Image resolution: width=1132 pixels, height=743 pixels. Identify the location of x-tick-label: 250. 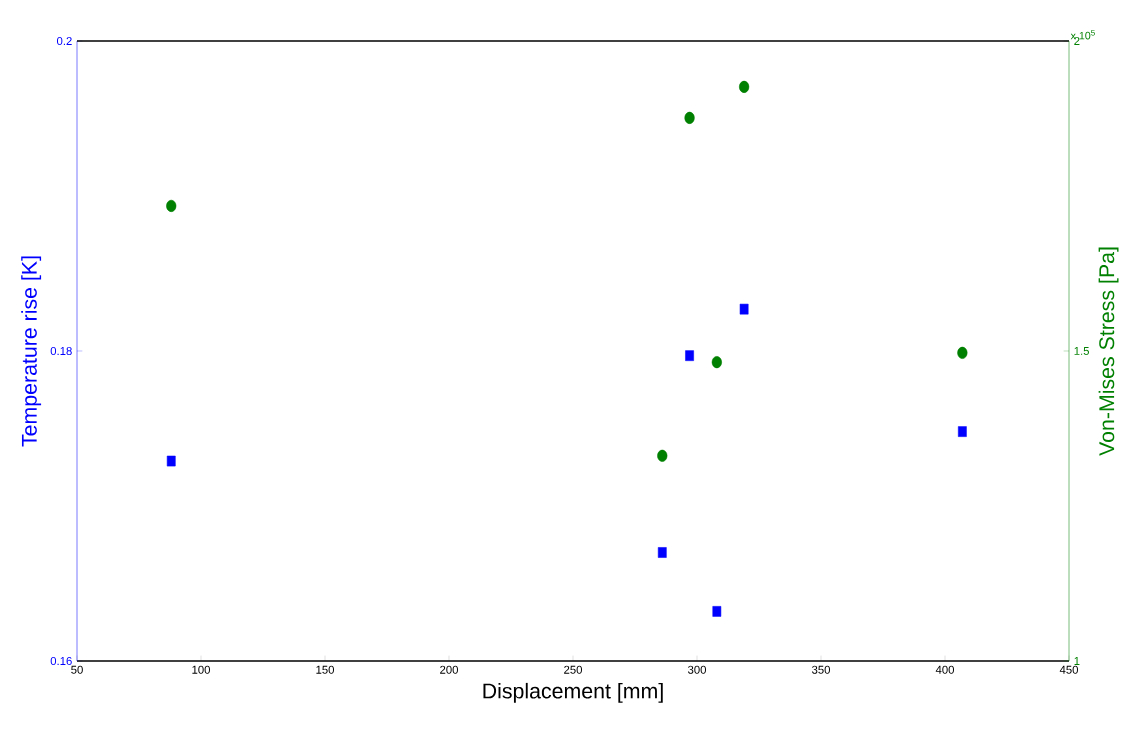
(573, 669).